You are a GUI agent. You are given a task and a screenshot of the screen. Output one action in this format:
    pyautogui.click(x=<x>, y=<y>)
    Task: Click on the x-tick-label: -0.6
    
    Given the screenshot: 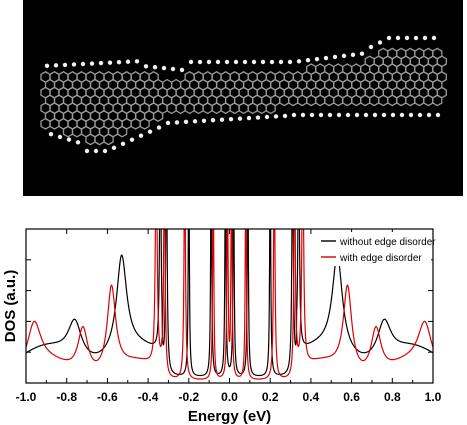 What is the action you would take?
    pyautogui.click(x=107, y=397)
    